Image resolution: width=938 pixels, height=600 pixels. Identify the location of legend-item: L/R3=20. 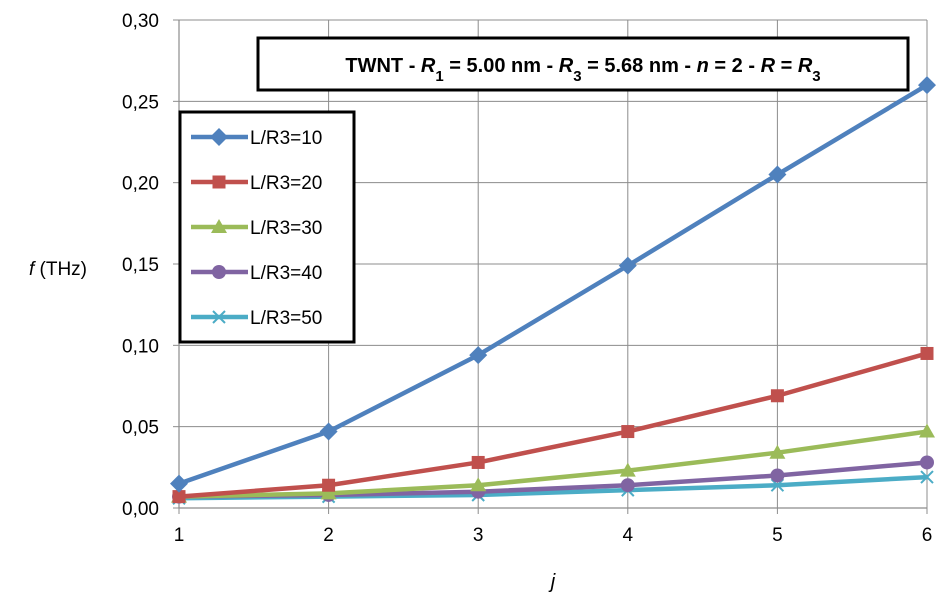
(256, 183).